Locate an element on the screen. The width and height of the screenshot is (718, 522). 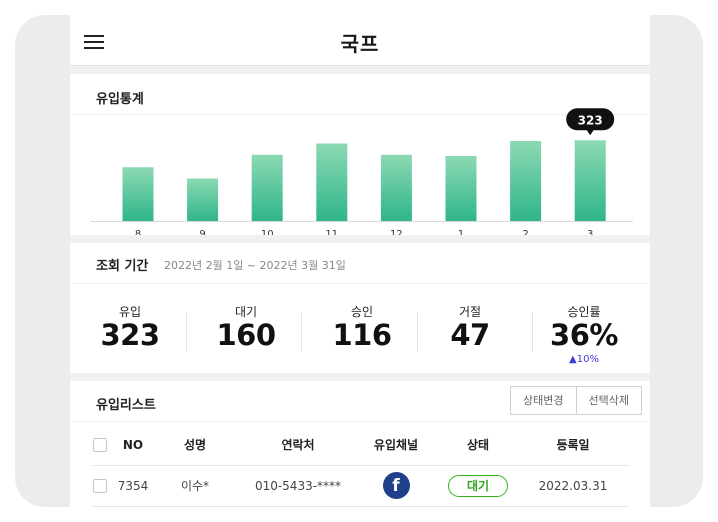
summary-stats: 유입 323 대기 160 승인 116 거절 47 승인률 36% ▲ is located at coordinates (360, 328).